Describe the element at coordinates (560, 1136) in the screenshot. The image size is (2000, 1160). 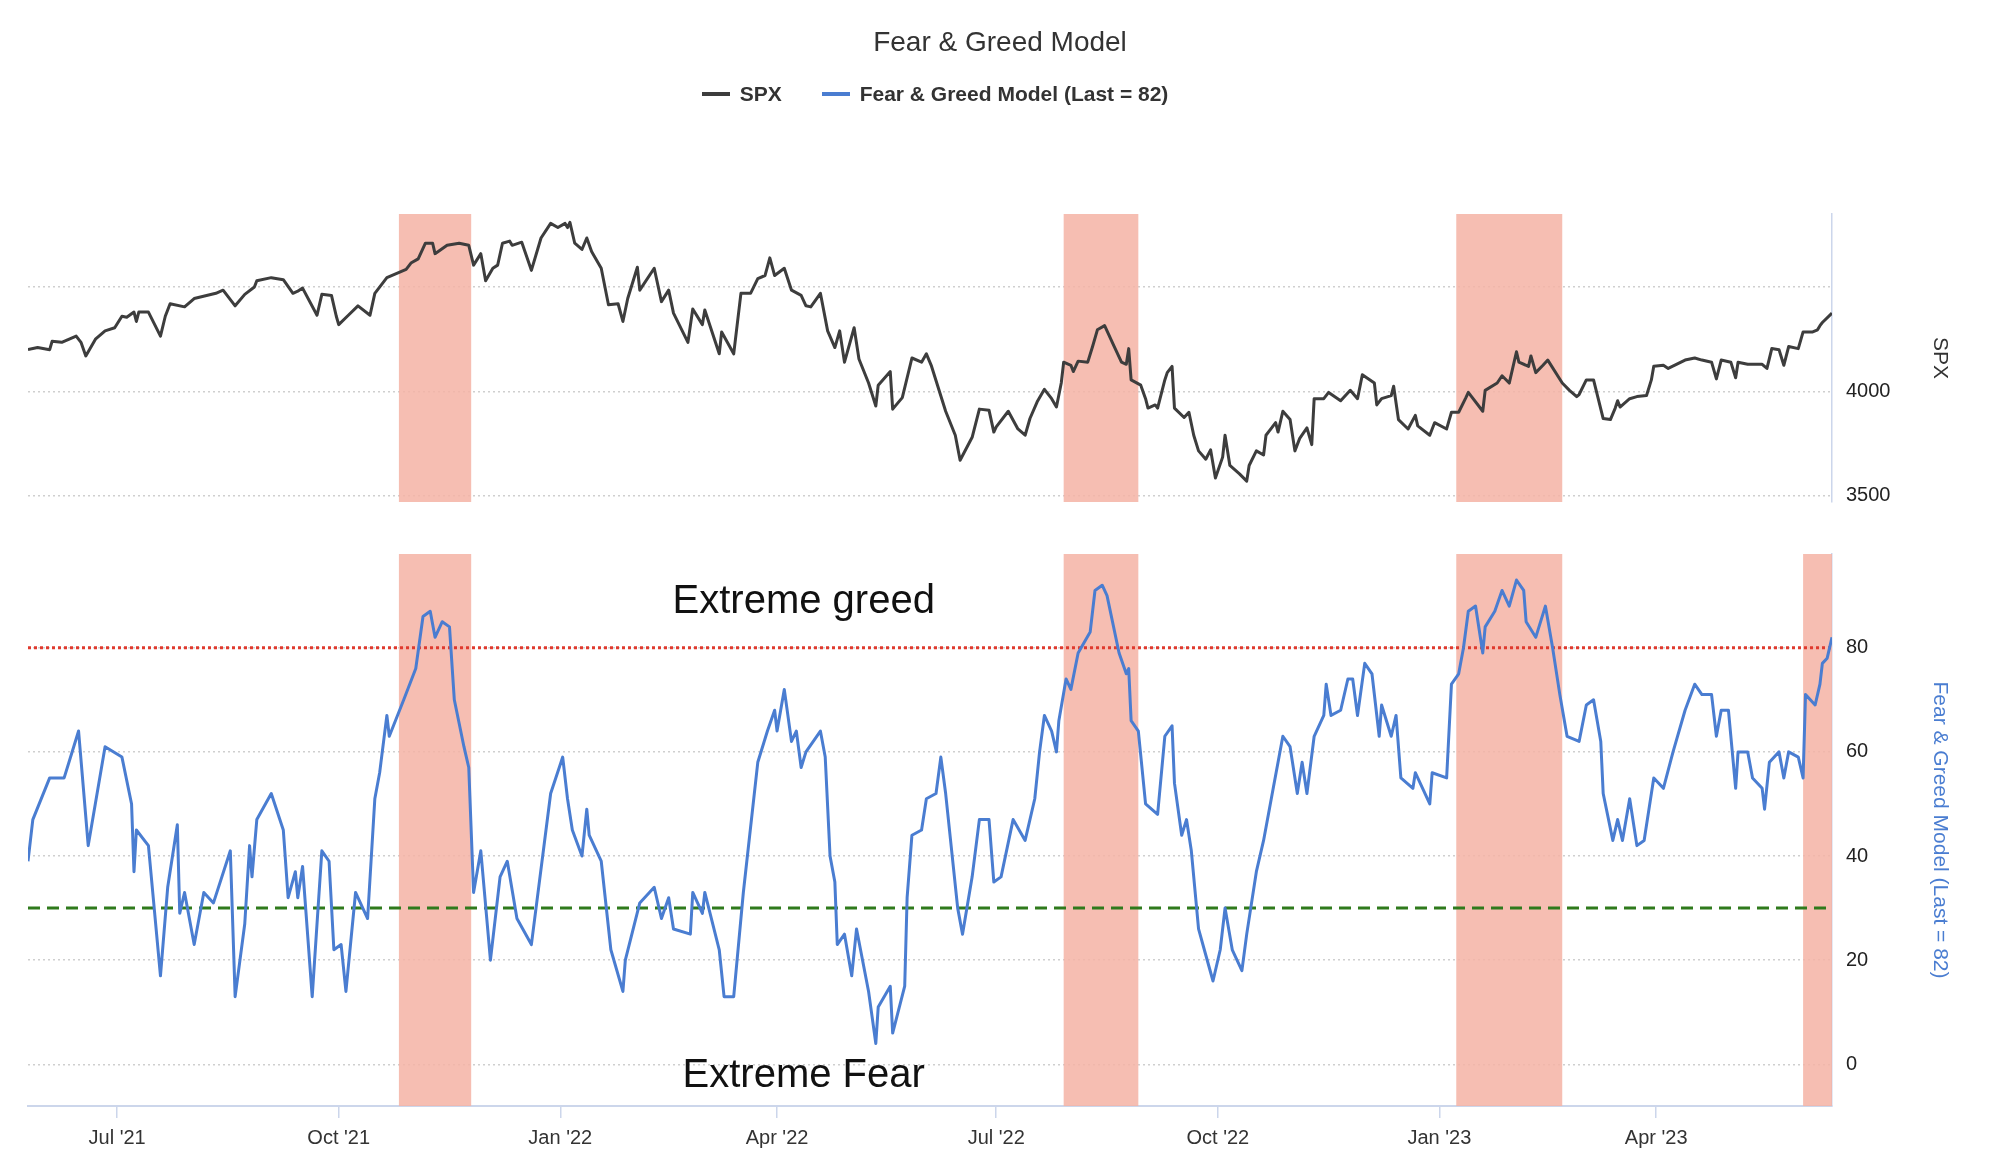
I see `x-tick-label: Jan '22` at that location.